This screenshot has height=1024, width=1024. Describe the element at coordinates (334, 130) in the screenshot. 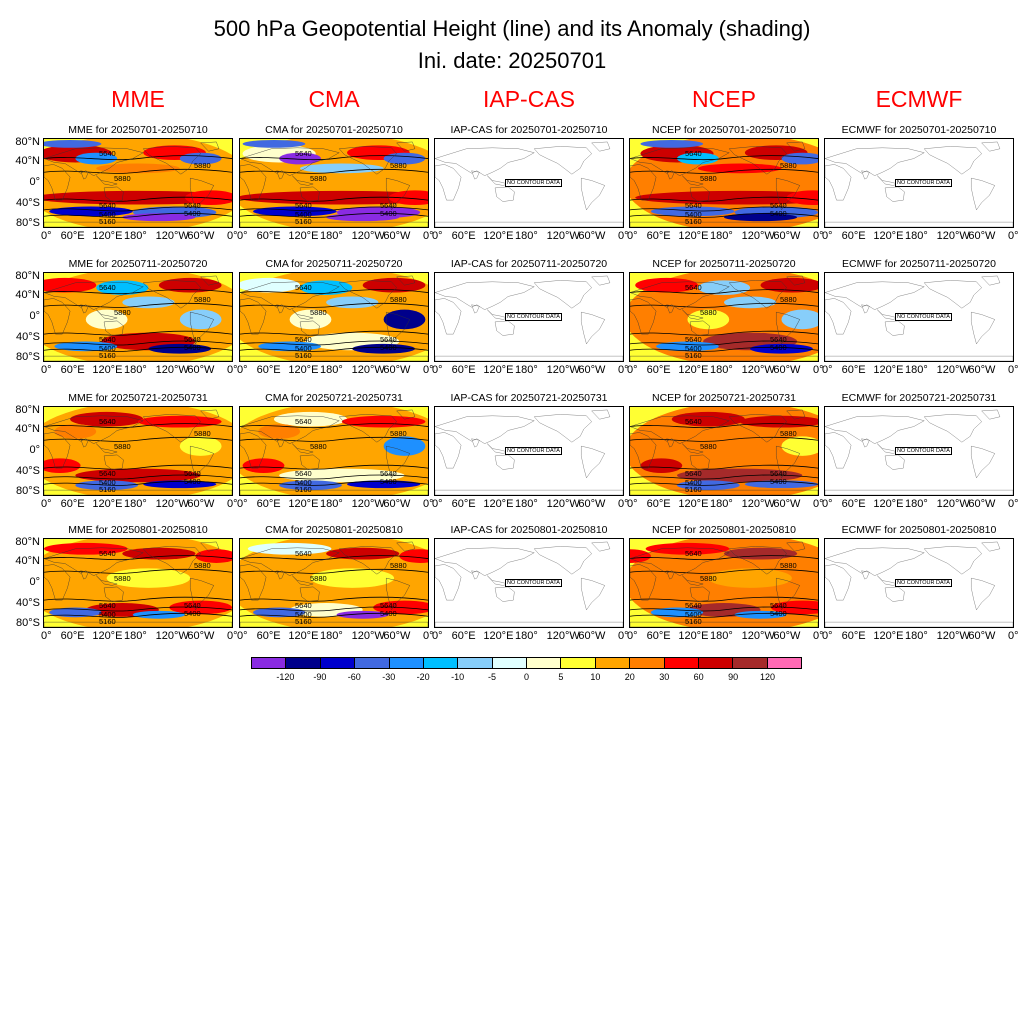

I see `panel-title: CMA for 20250701-20250710` at that location.